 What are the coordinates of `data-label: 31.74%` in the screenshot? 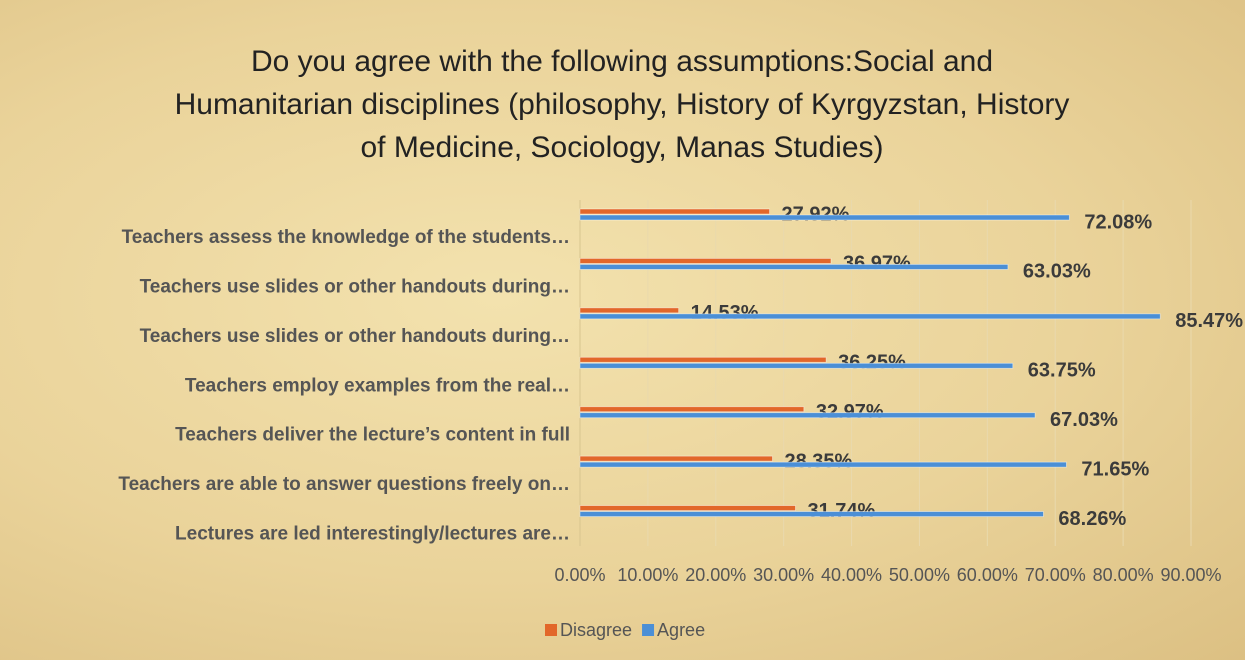 It's located at (841, 511).